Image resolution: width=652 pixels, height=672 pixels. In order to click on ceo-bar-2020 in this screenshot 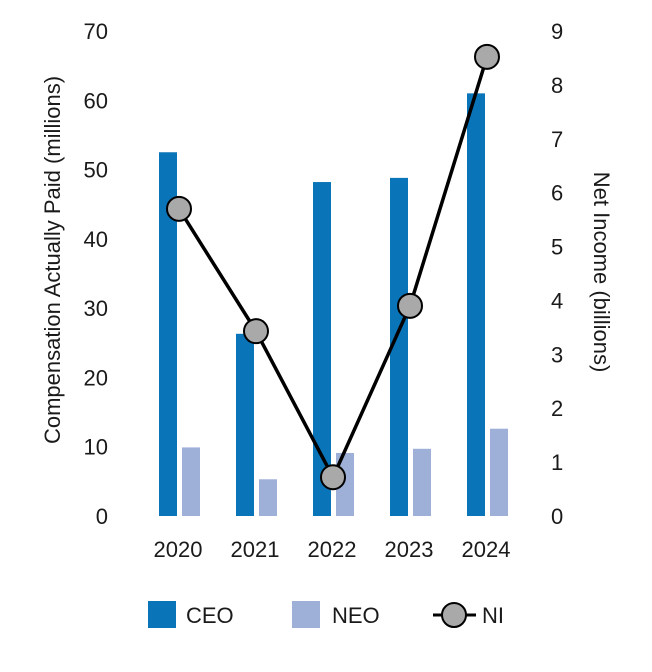, I will do `click(168, 334)`.